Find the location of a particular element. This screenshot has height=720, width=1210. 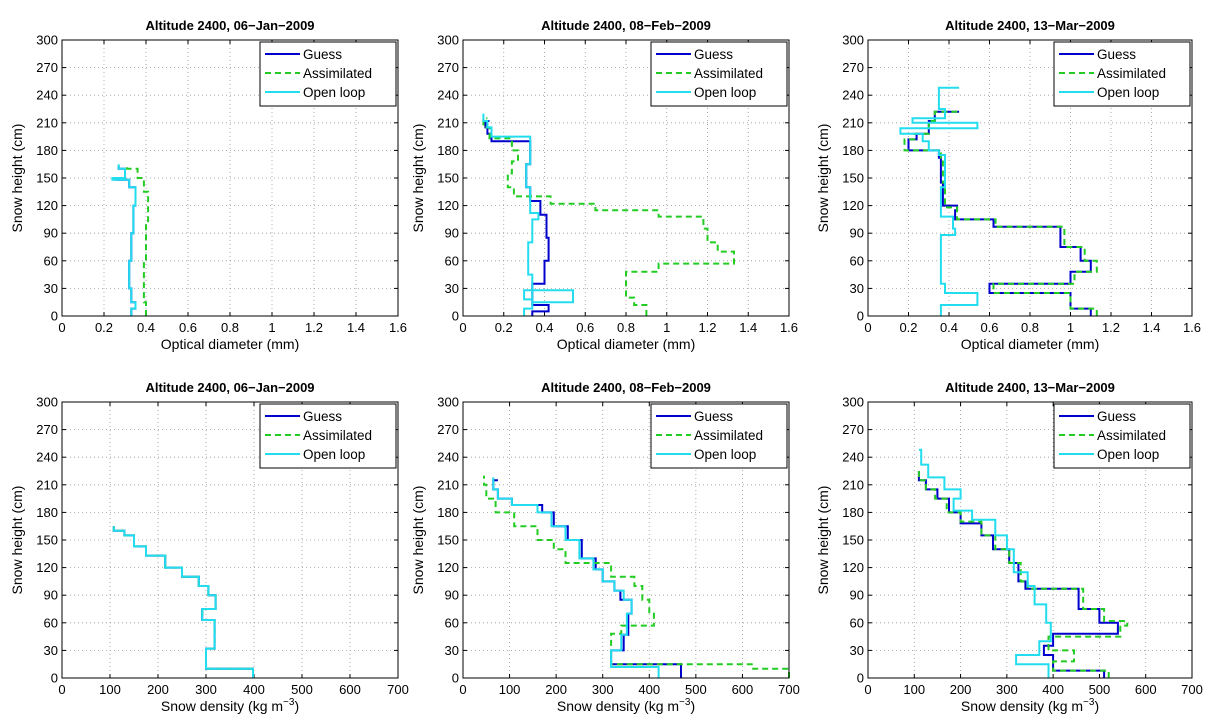

y-tick-label: 240 is located at coordinates (448, 95).